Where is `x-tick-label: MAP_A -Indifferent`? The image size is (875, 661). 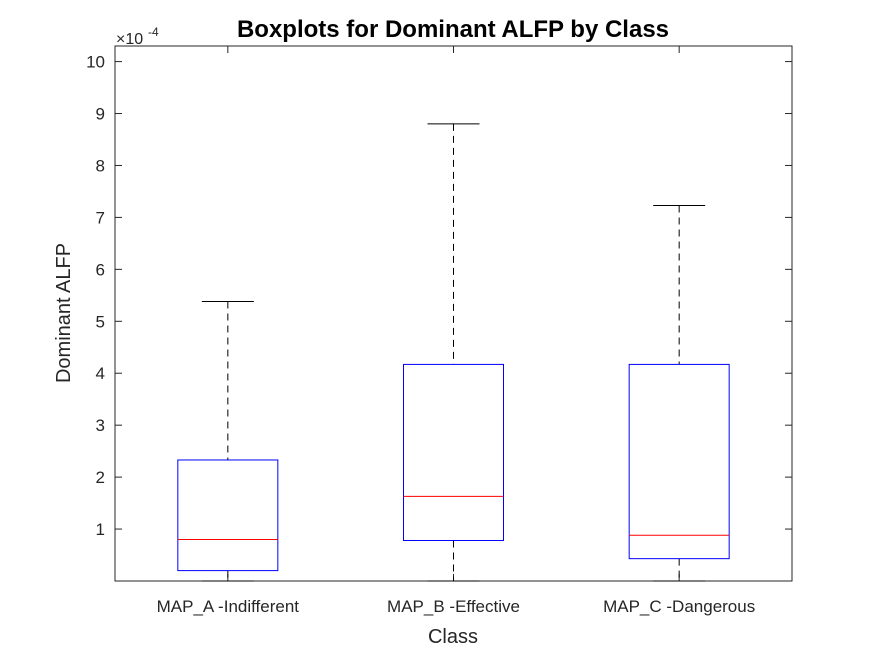 x-tick-label: MAP_A -Indifferent is located at coordinates (228, 606).